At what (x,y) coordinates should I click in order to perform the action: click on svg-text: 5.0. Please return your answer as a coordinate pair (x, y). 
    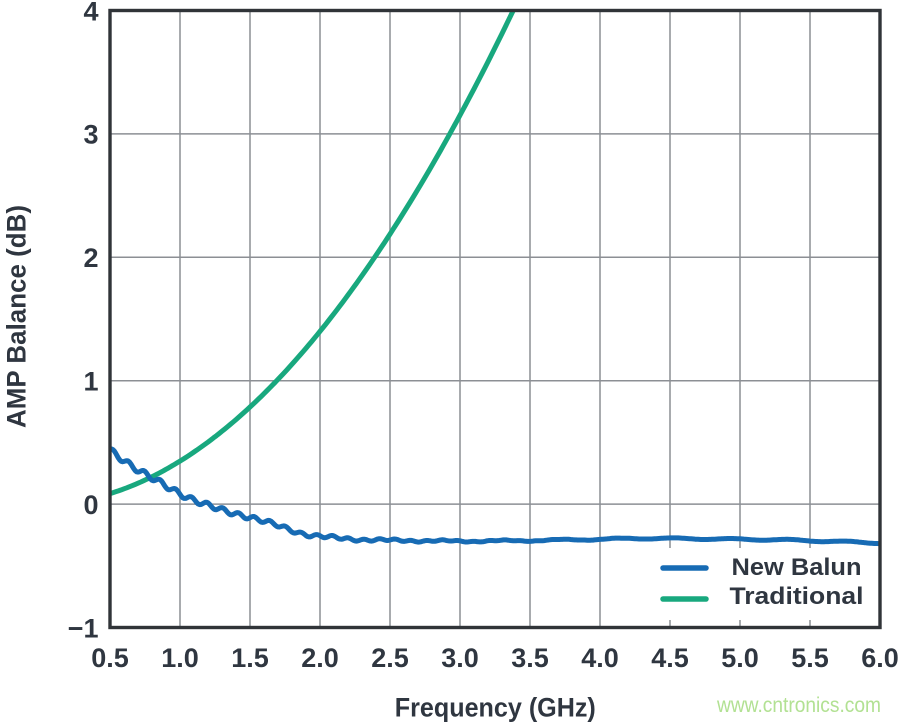
    Looking at the image, I should click on (740, 658).